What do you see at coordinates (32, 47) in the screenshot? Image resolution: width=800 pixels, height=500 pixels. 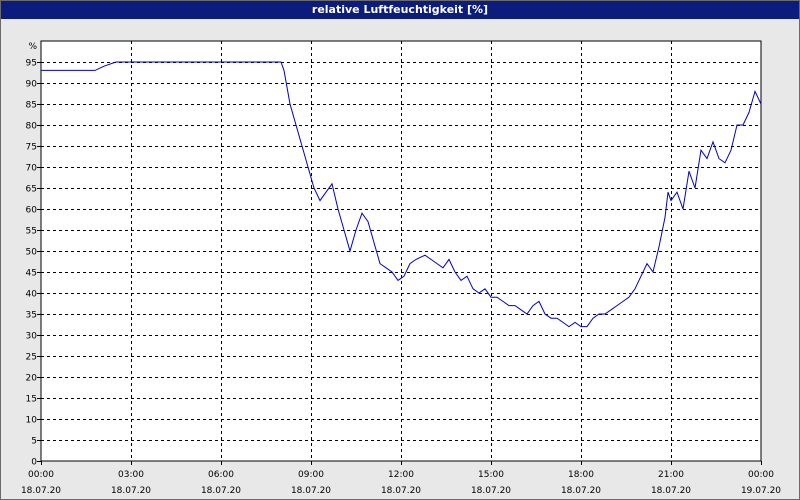 I see `y-axis-unit: %` at bounding box center [32, 47].